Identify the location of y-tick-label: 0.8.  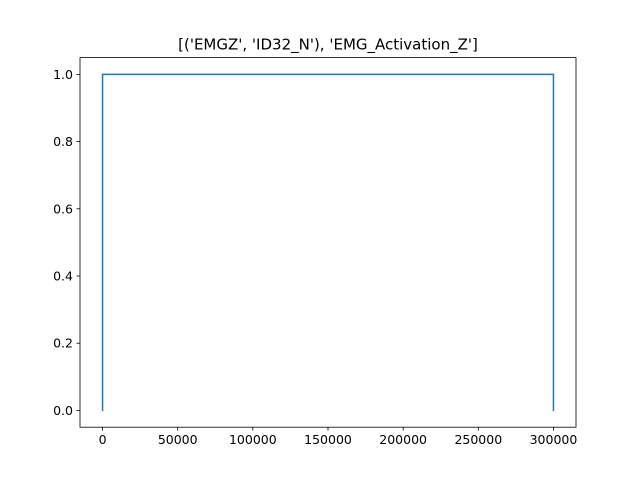
(63, 141).